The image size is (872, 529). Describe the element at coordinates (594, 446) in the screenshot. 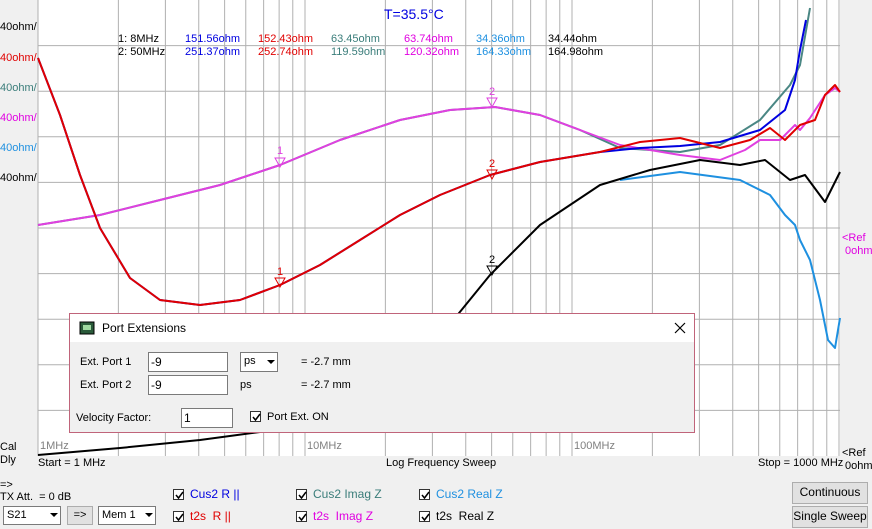

I see `freq-label: 100MHz` at that location.